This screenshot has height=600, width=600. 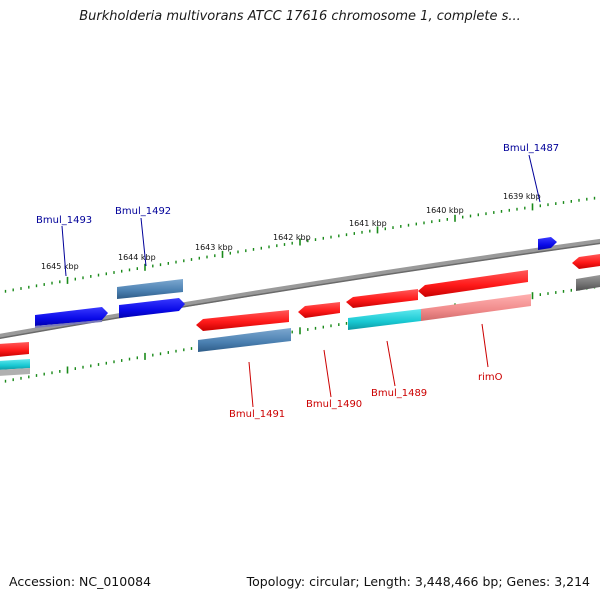 What do you see at coordinates (382, 298) in the screenshot?
I see `gene-red-c` at bounding box center [382, 298].